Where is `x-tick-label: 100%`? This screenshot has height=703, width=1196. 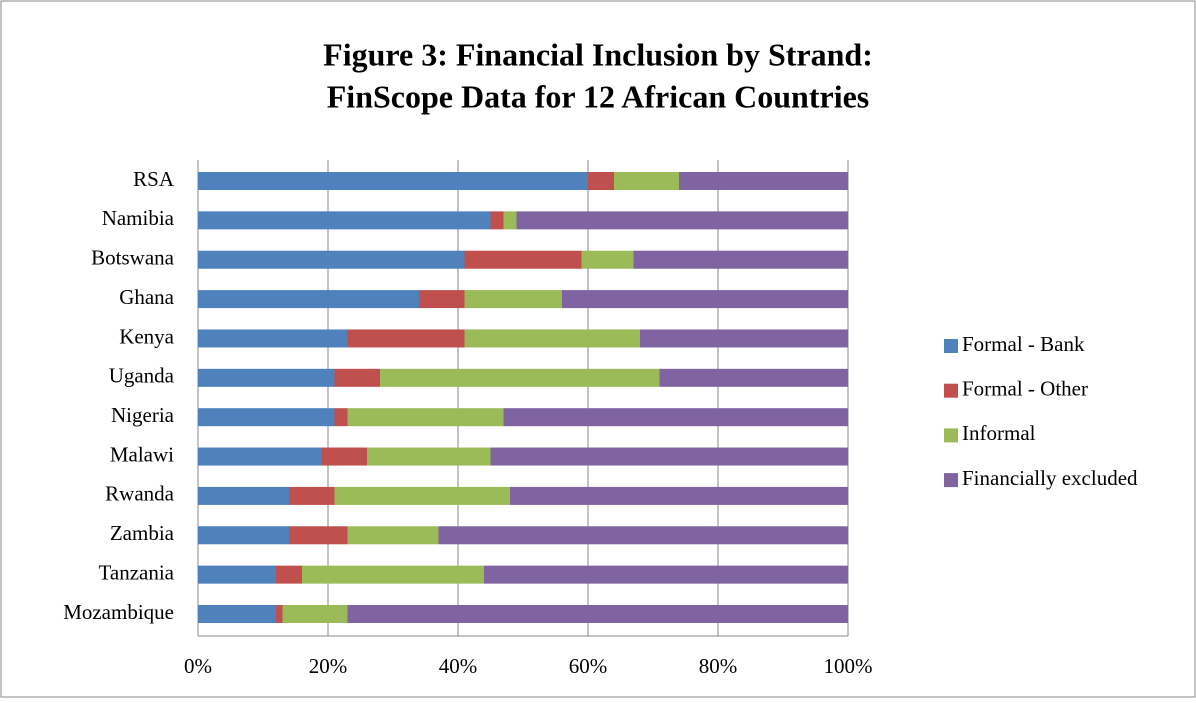
x-tick-label: 100% is located at coordinates (848, 666).